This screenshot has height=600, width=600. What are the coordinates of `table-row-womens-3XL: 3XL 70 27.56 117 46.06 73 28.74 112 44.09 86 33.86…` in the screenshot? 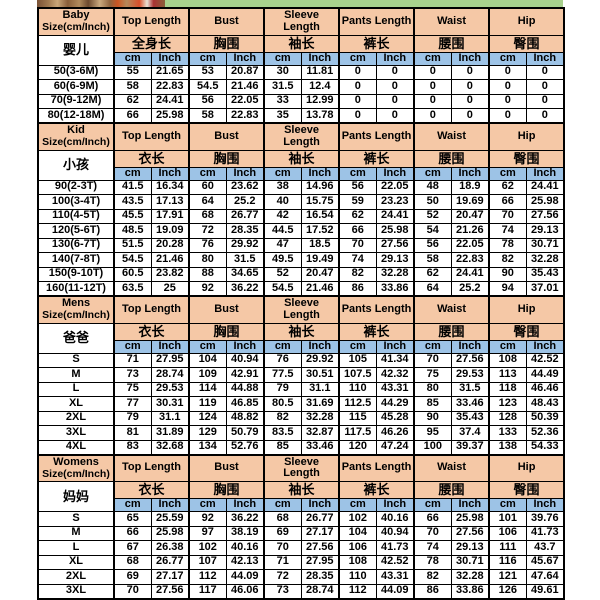 It's located at (301, 591).